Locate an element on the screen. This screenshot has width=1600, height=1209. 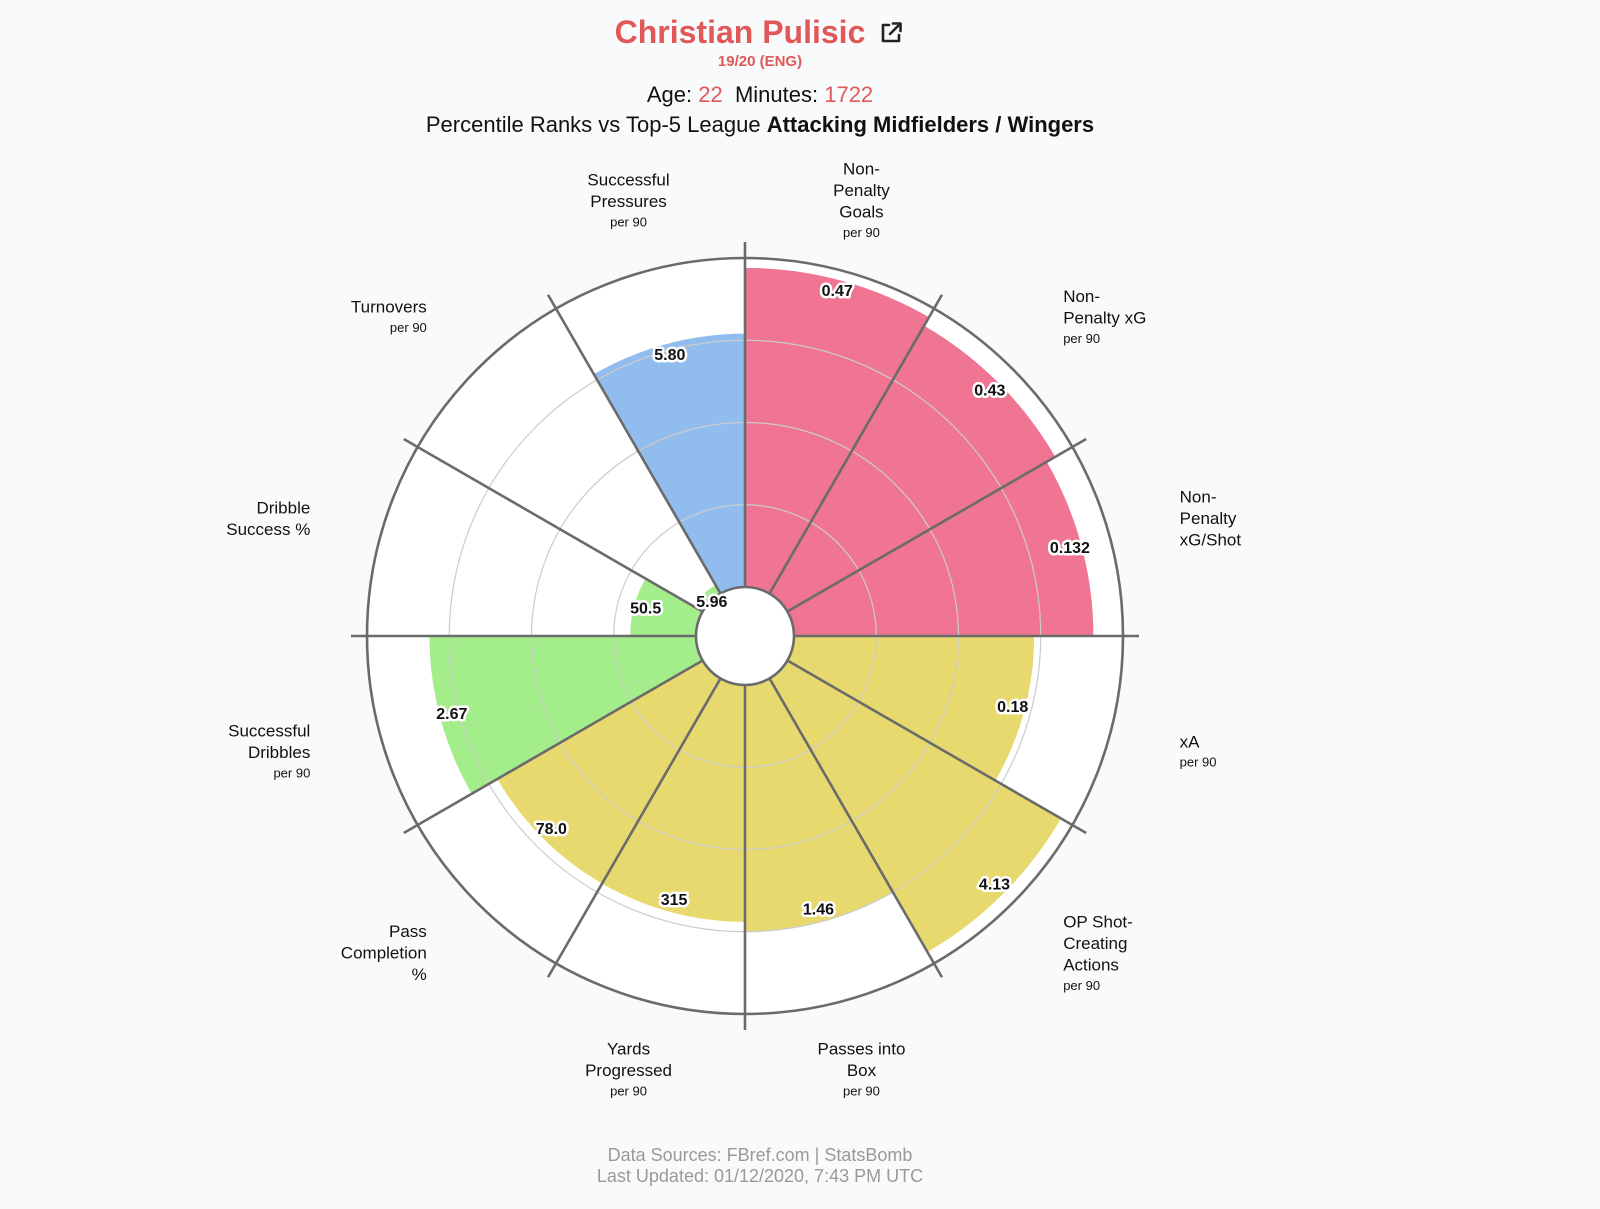
value-label: 315 is located at coordinates (674, 900).